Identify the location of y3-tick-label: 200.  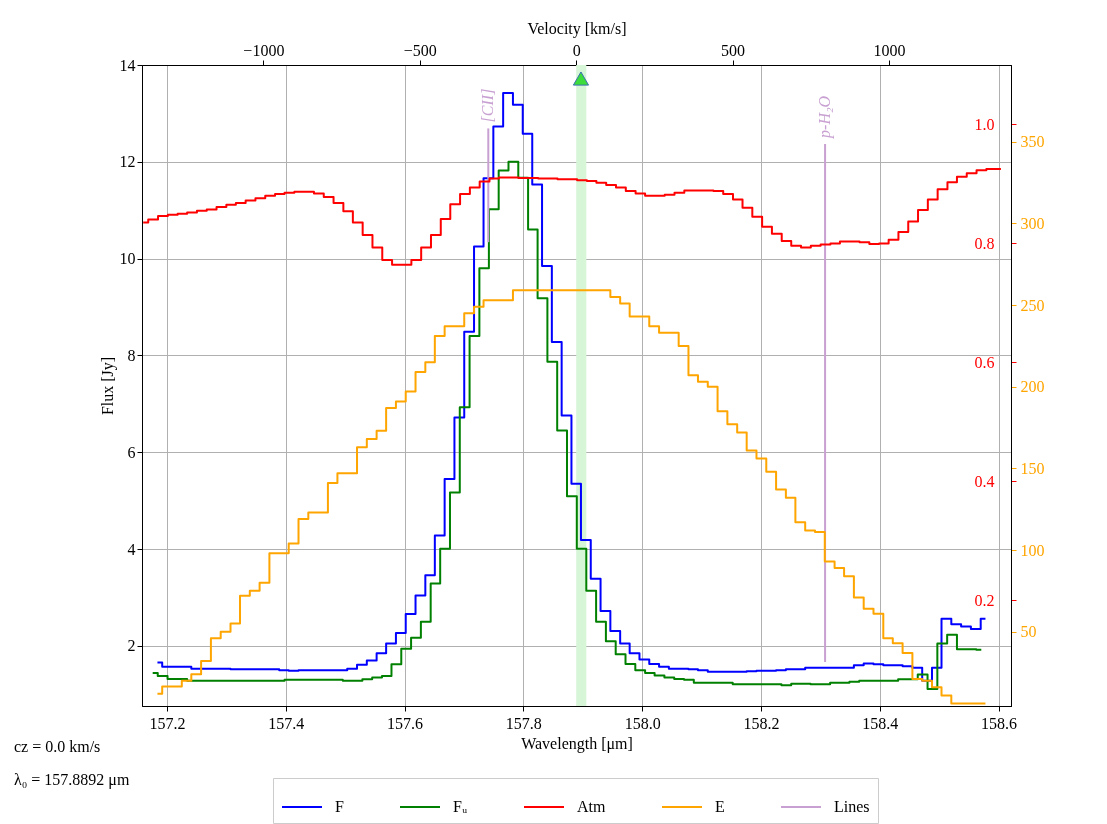
(1032, 387).